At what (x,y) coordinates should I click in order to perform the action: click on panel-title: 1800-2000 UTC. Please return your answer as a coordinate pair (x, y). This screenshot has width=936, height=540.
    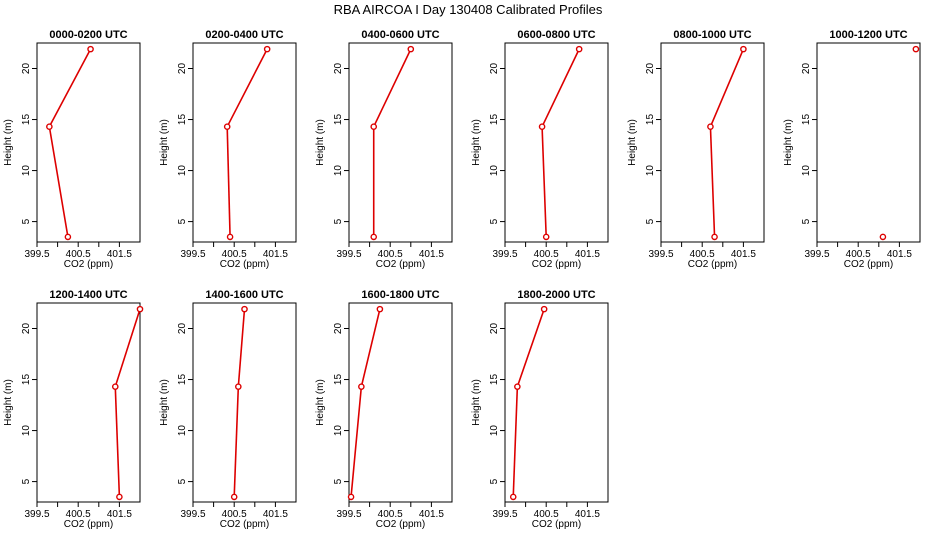
    Looking at the image, I should click on (556, 295).